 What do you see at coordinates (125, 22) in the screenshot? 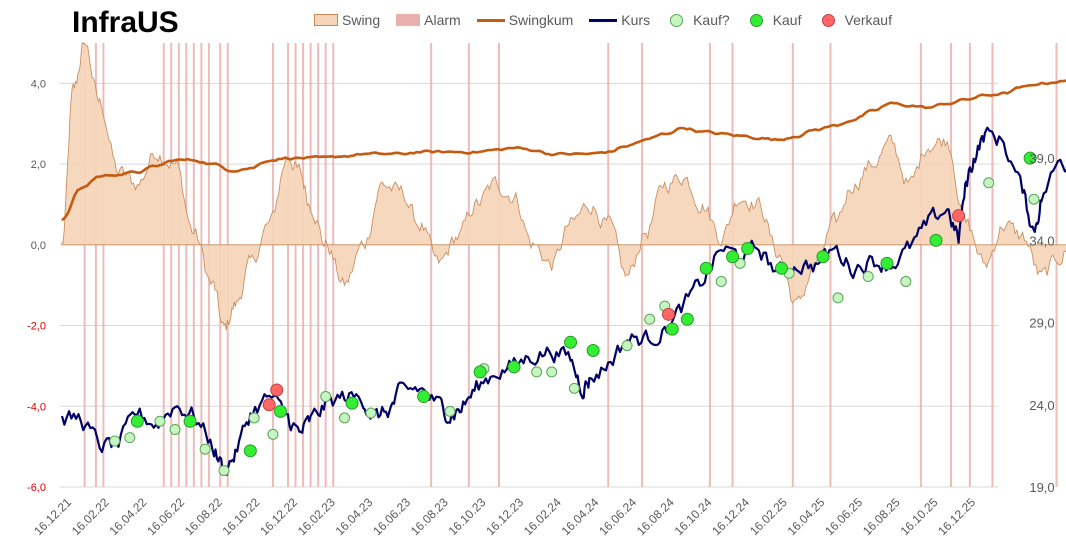
I see `chart-title: InfraUS` at bounding box center [125, 22].